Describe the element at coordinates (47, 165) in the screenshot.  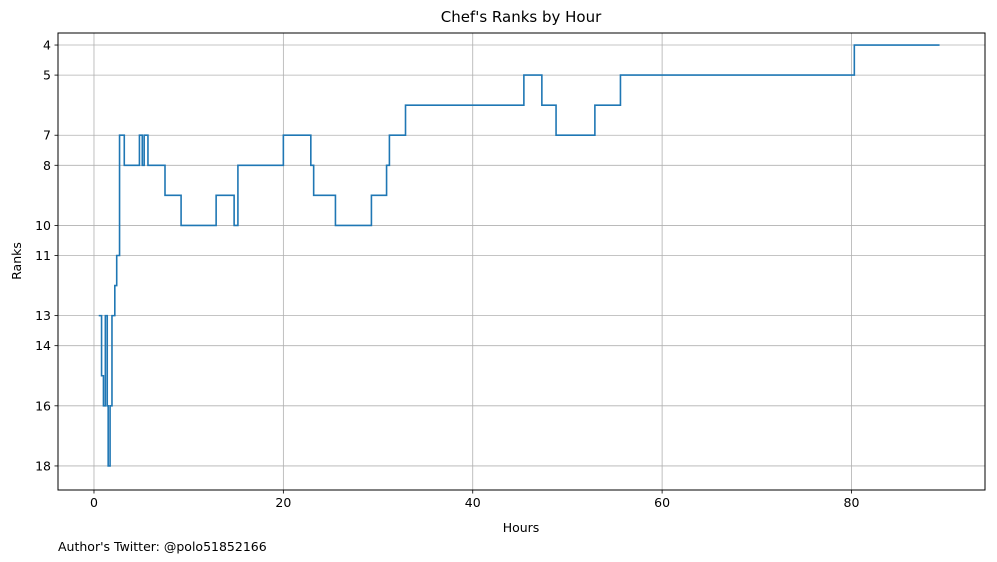
I see `y-tick-label: 8` at that location.